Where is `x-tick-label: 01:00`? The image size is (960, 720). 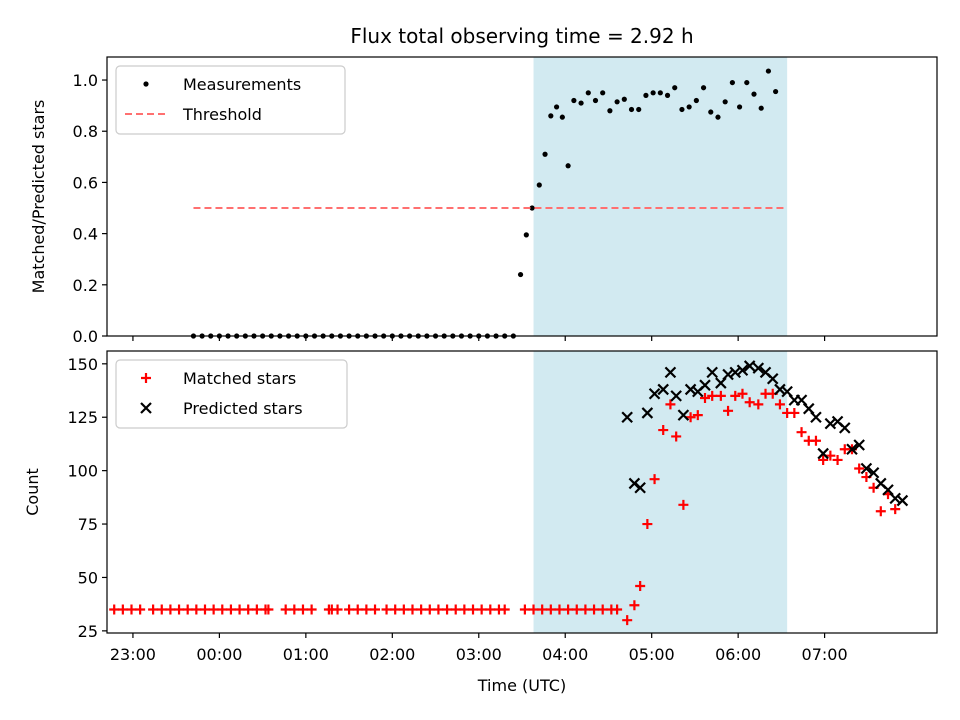 x-tick-label: 01:00 is located at coordinates (306, 654).